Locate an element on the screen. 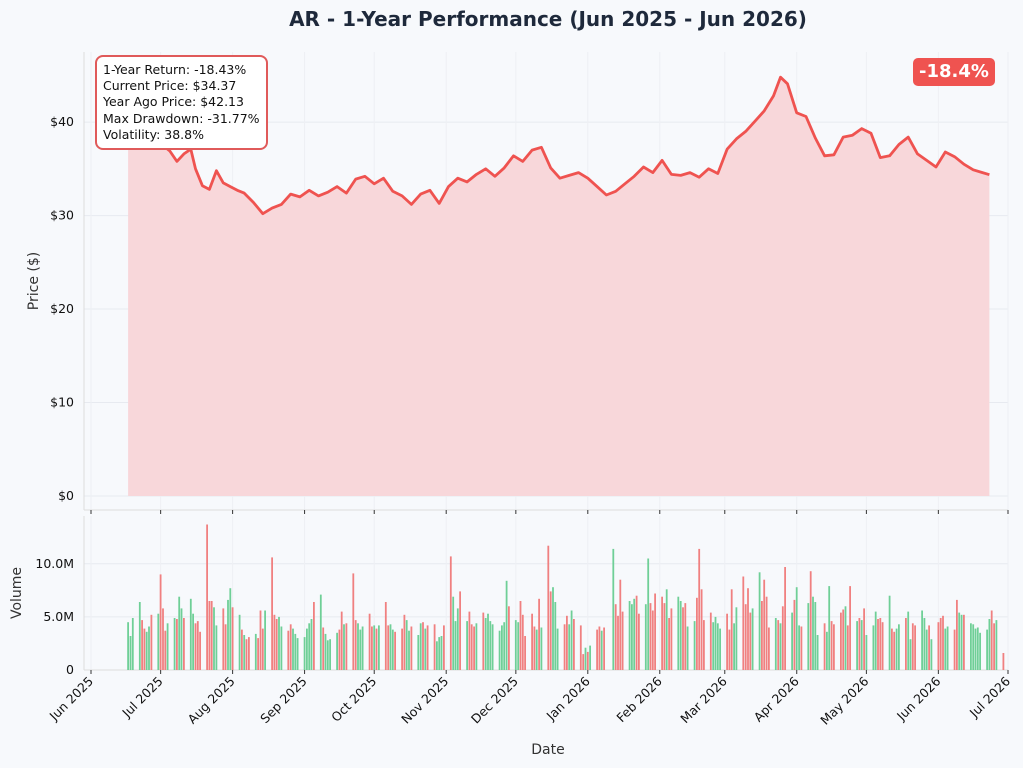  volume-y-tick-label: 5.0M is located at coordinates (58, 616).